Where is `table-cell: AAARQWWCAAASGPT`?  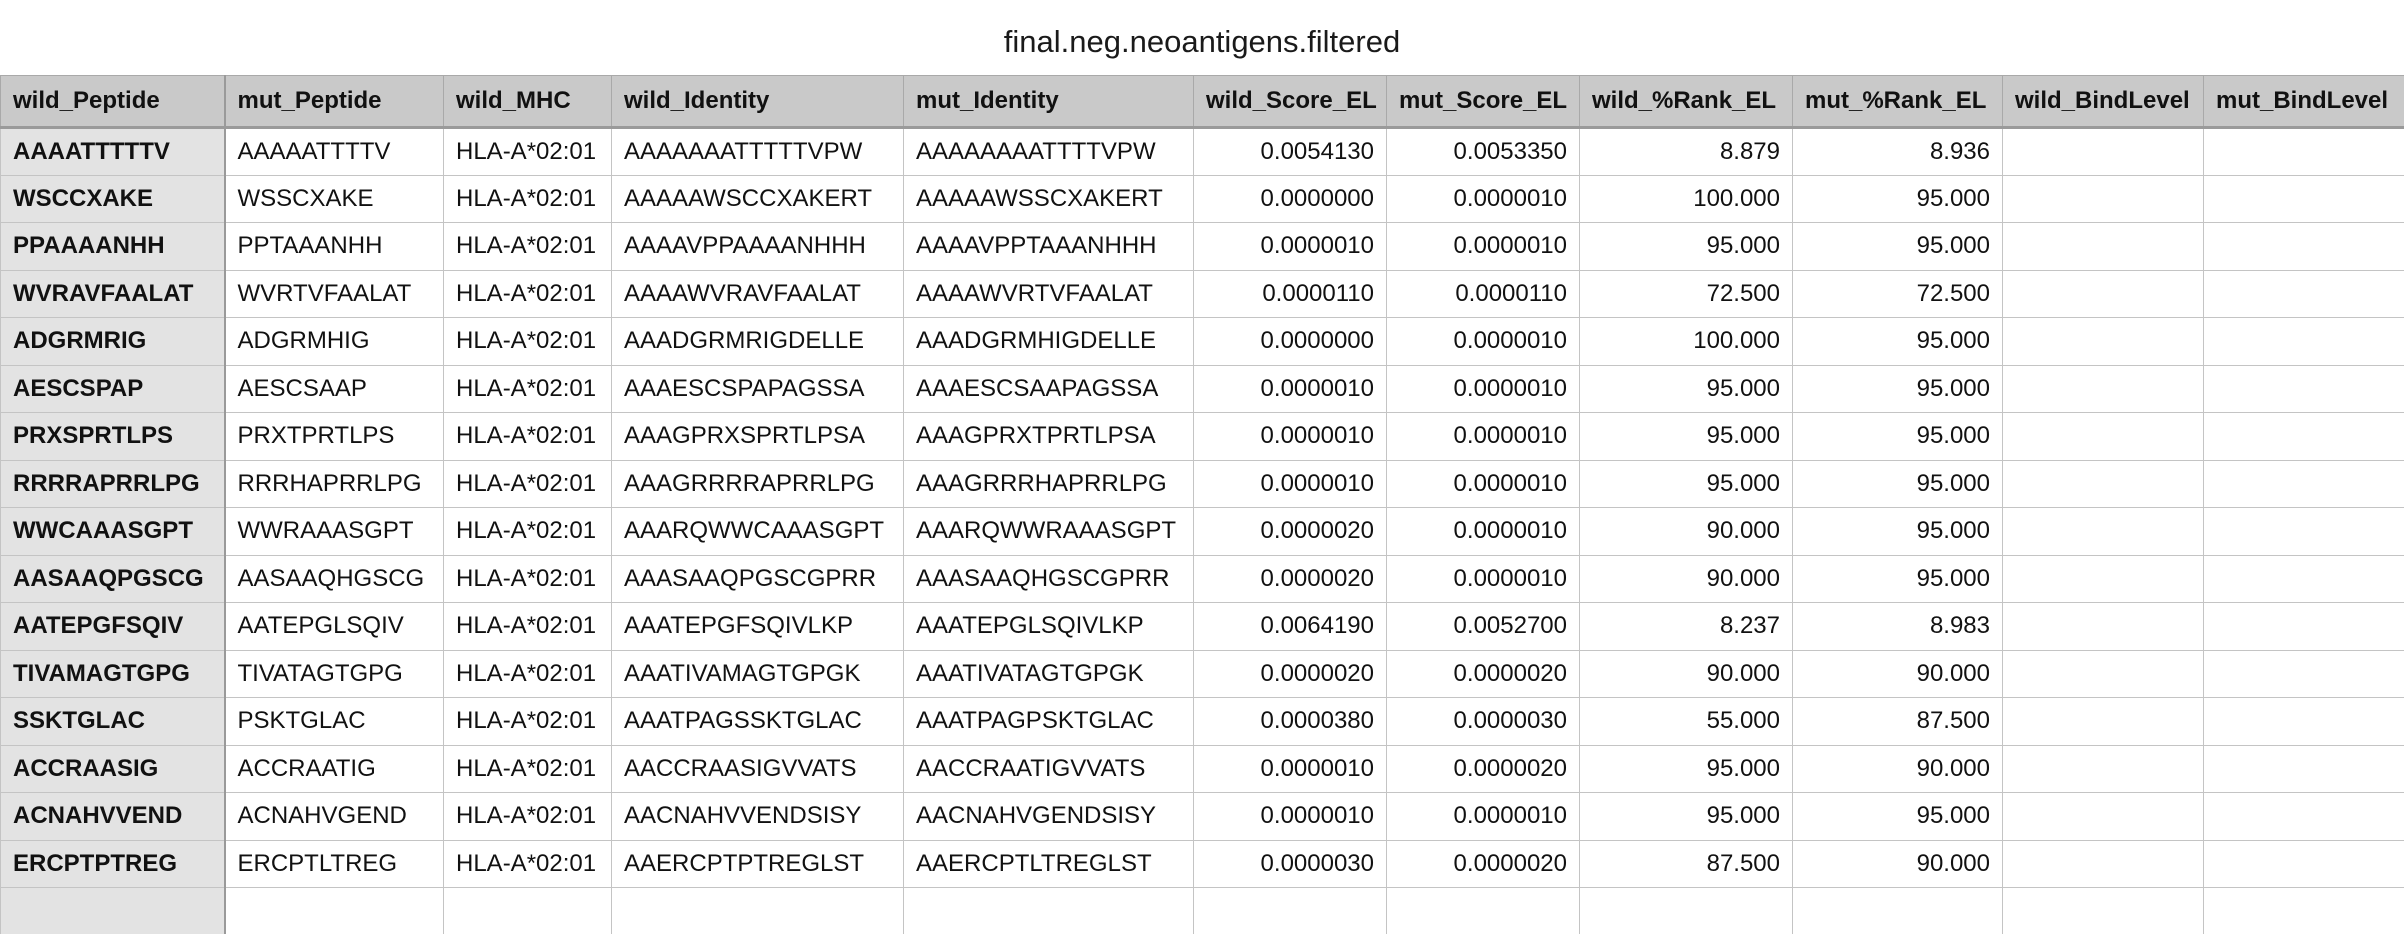
table-cell: AAARQWWCAAASGPT is located at coordinates (757, 531).